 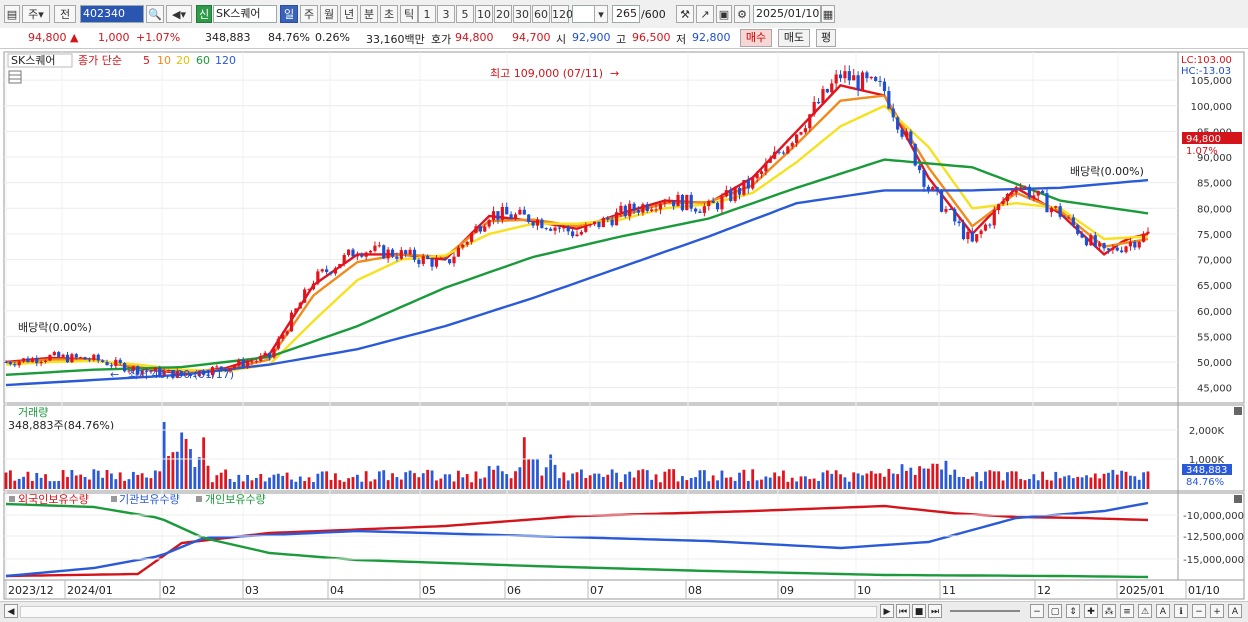 I want to click on scroll-track, so click(x=448, y=612).